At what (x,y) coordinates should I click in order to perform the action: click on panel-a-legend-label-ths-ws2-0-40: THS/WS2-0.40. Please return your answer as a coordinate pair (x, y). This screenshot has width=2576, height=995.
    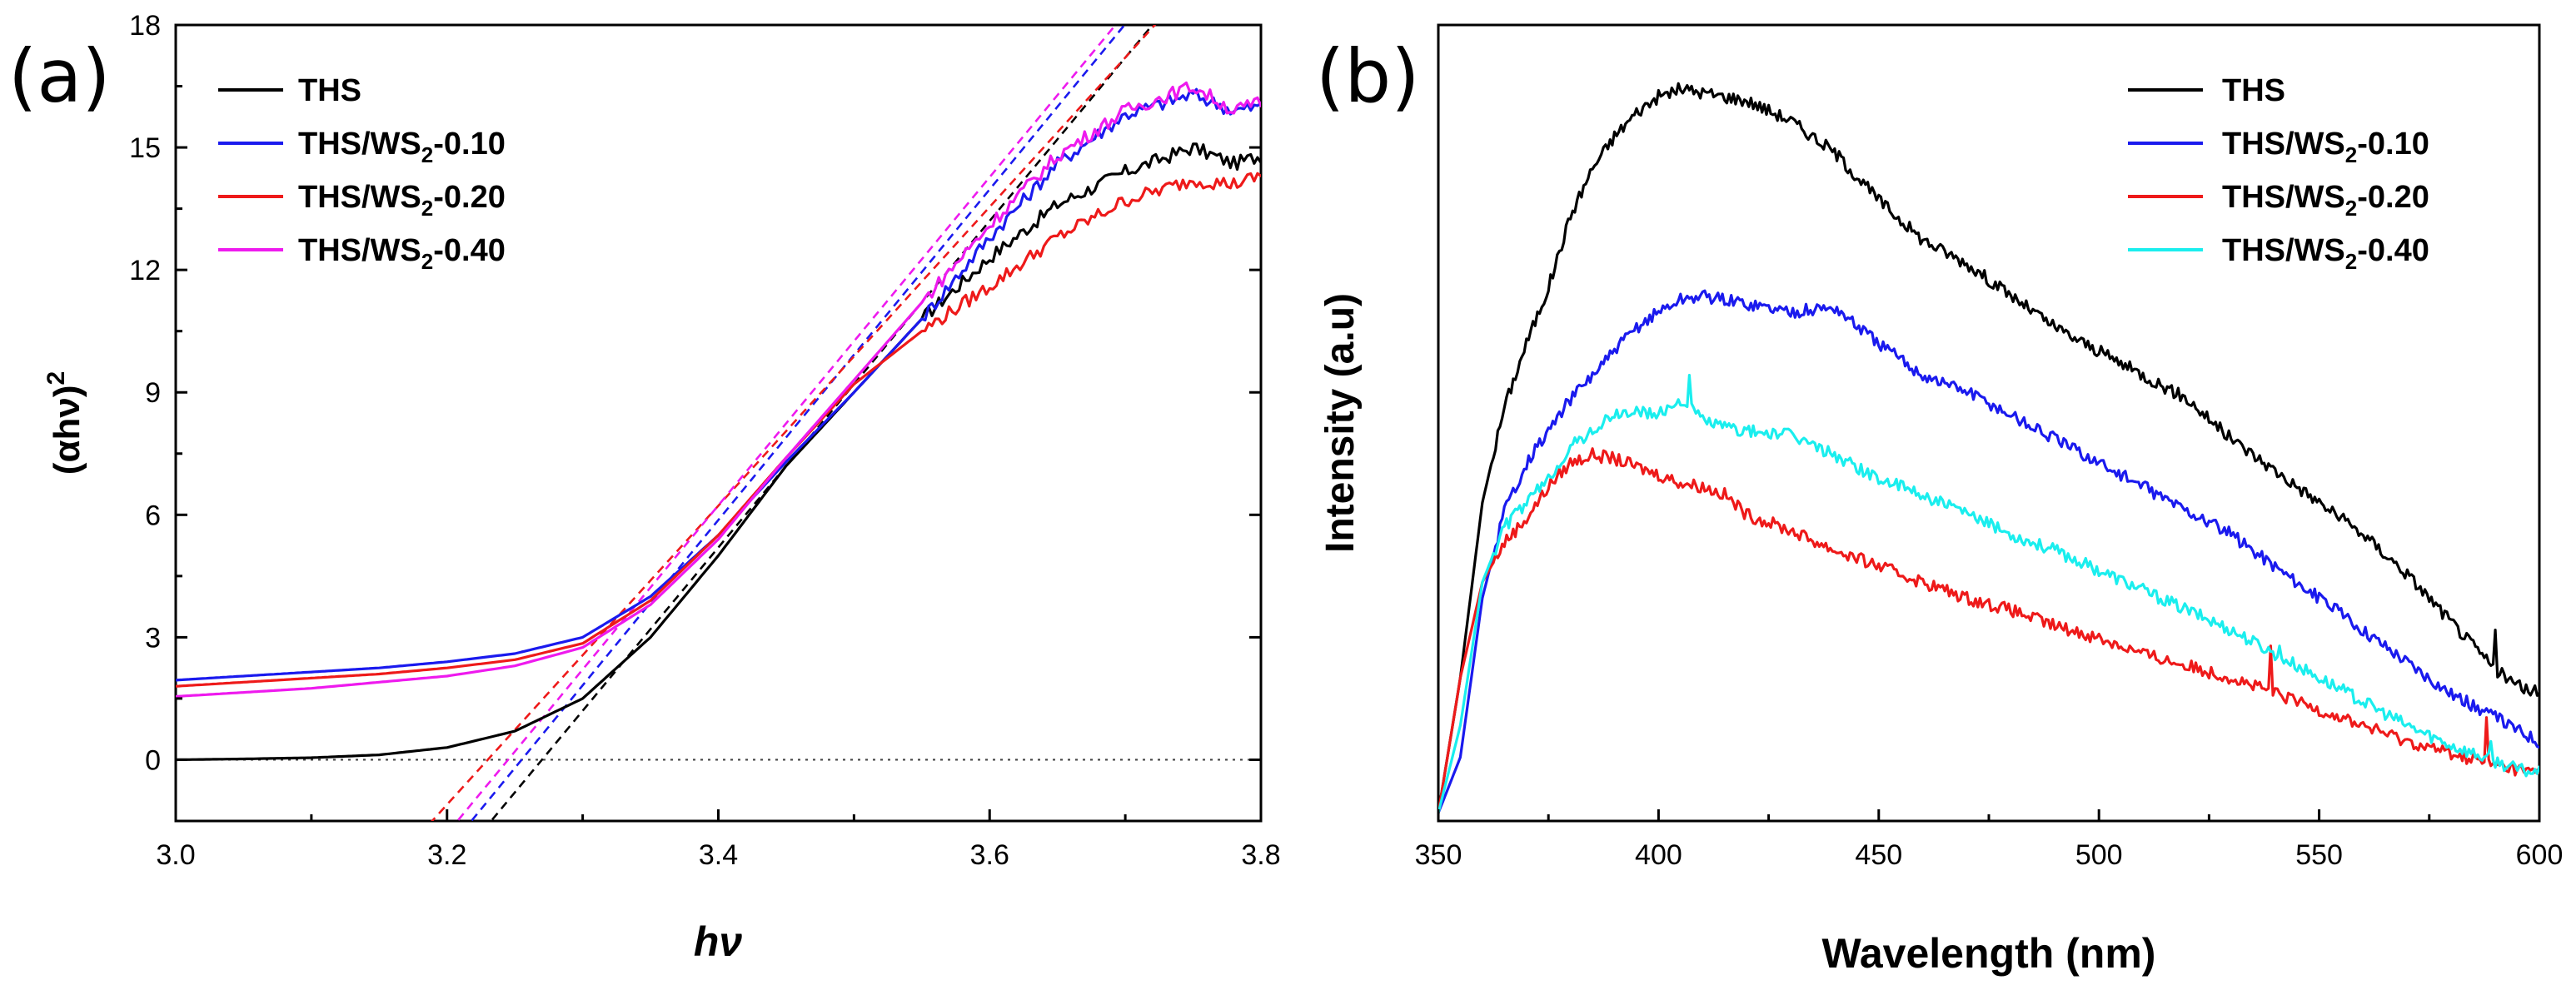
    Looking at the image, I should click on (402, 254).